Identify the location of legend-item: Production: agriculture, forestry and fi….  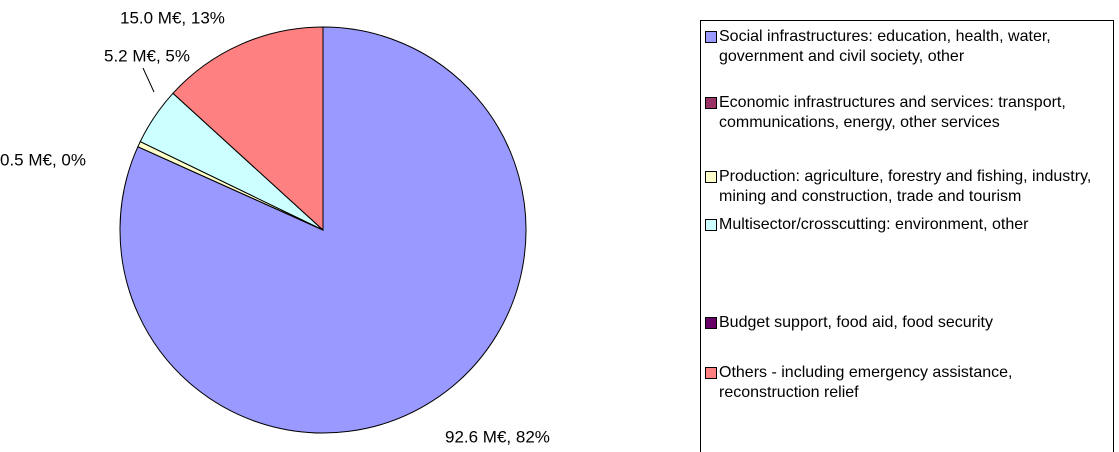
(908, 186).